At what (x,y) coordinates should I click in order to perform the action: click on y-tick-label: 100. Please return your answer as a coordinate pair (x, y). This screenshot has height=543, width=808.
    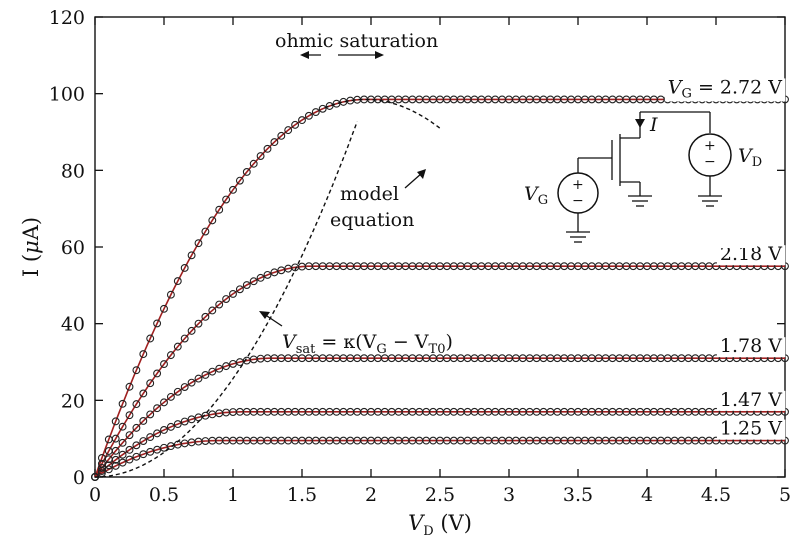
    Looking at the image, I should click on (67, 95).